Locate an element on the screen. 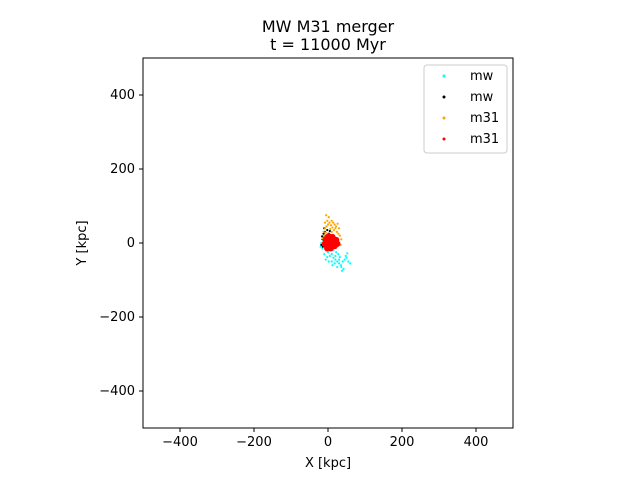 This screenshot has width=640, height=484. x-tick-label: −200 is located at coordinates (254, 442).